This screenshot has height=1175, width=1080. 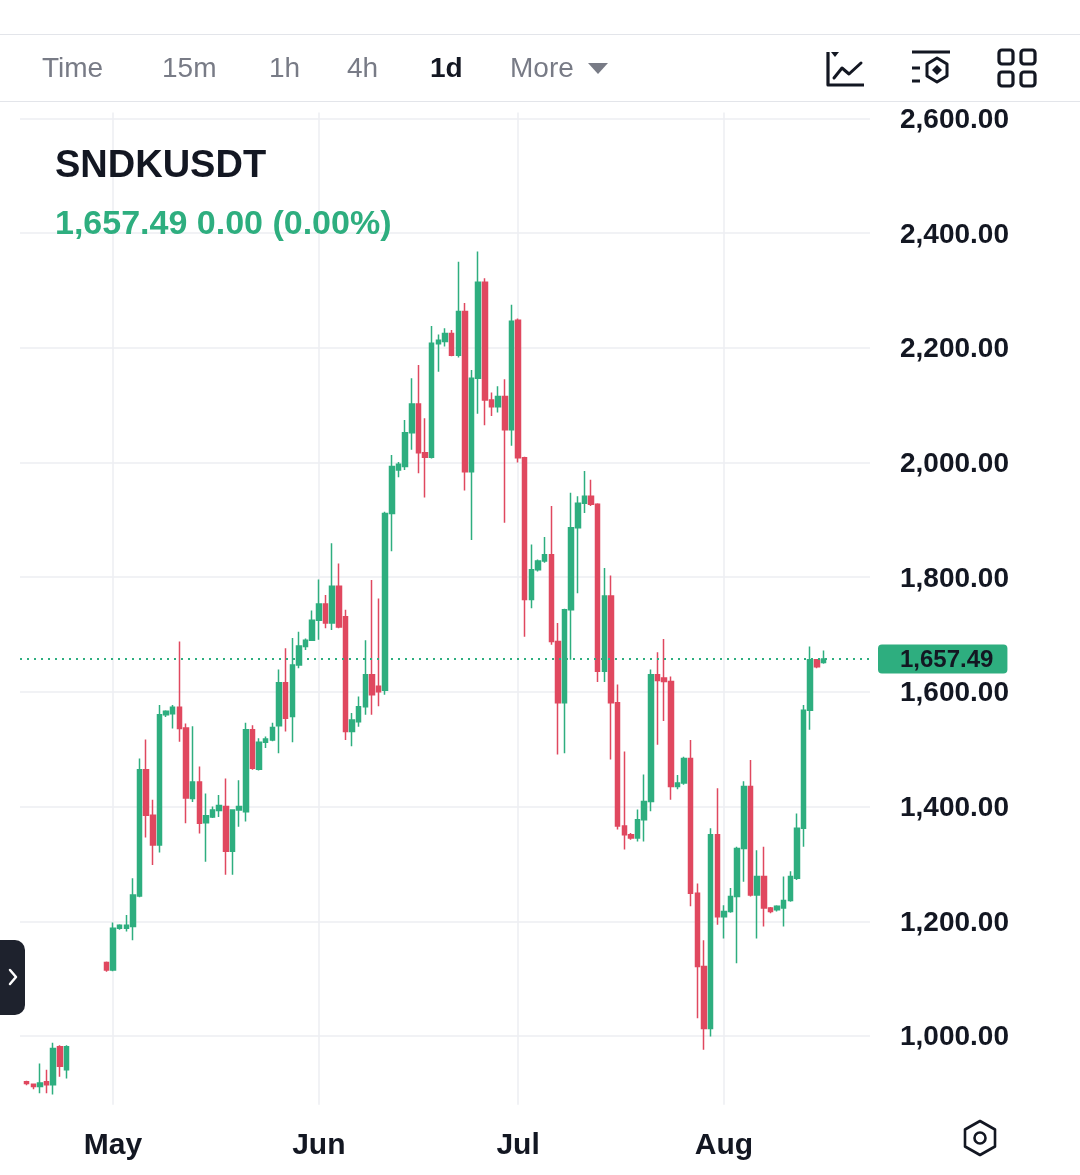 What do you see at coordinates (113, 1144) in the screenshot?
I see `x-tick-label: May` at bounding box center [113, 1144].